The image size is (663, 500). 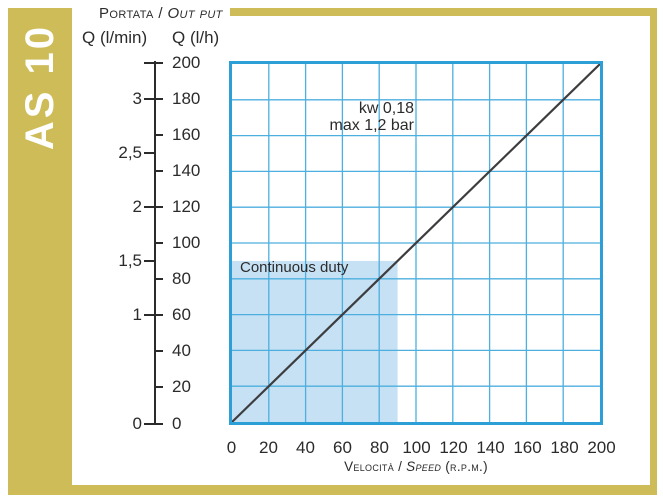 What do you see at coordinates (195, 13) in the screenshot?
I see `y-axis-title-english: Out put` at bounding box center [195, 13].